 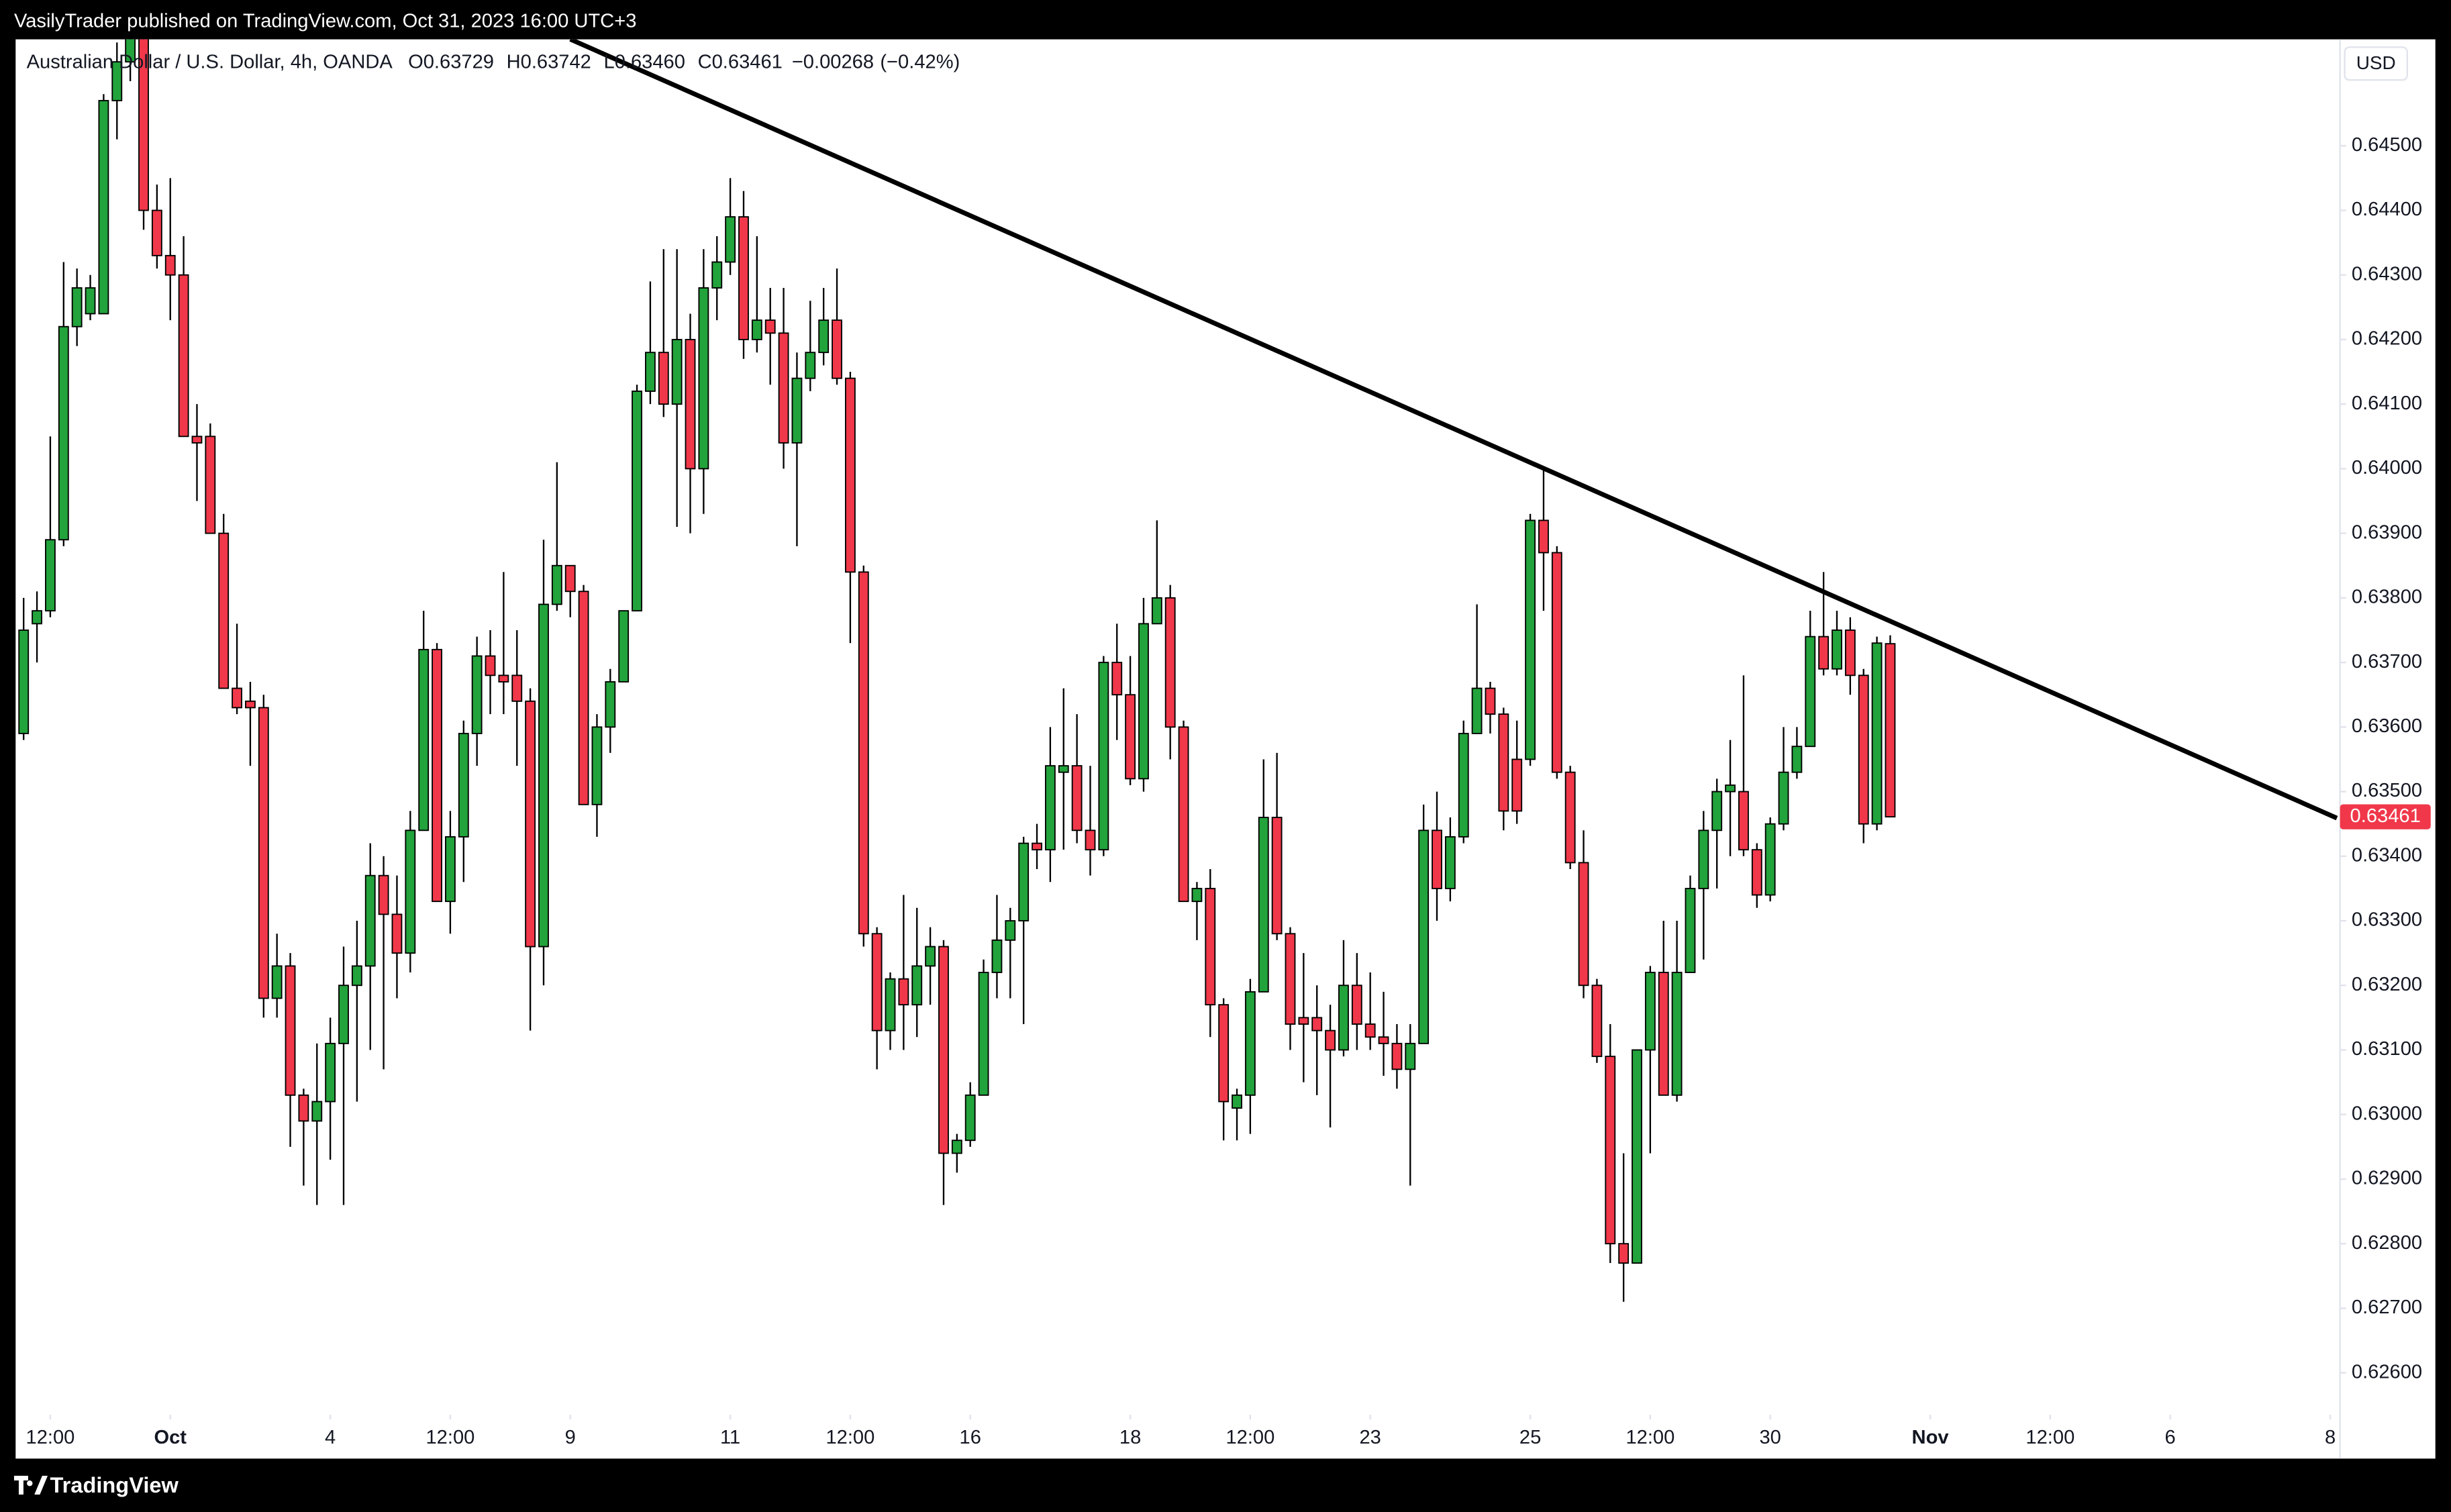 What do you see at coordinates (170, 1437) in the screenshot?
I see `x-tick-label: Oct` at bounding box center [170, 1437].